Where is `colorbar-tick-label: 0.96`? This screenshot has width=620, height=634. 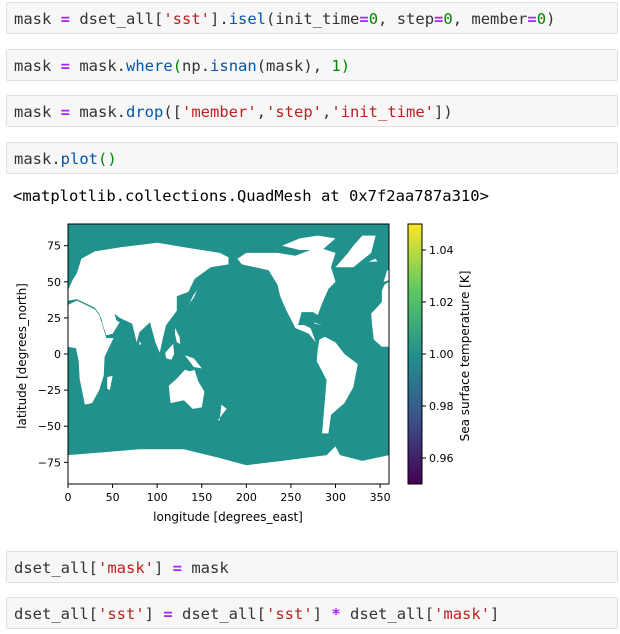
colorbar-tick-label: 0.96 is located at coordinates (441, 458).